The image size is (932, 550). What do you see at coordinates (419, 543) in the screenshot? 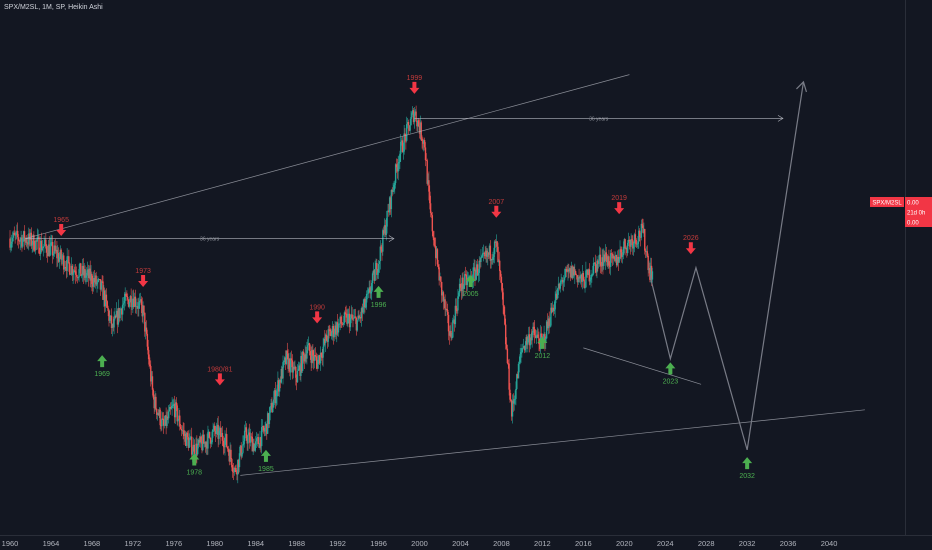
I see `x-tick-label: 2000` at bounding box center [419, 543].